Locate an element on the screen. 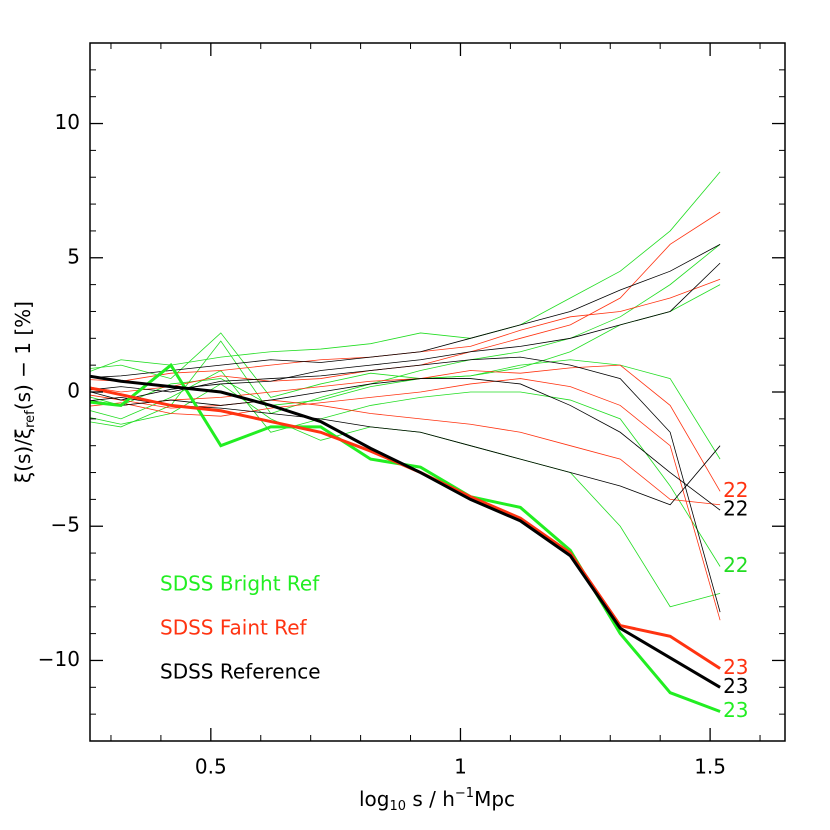 This screenshot has width=830, height=830. axis-label-part: ref is located at coordinates (30, 419).